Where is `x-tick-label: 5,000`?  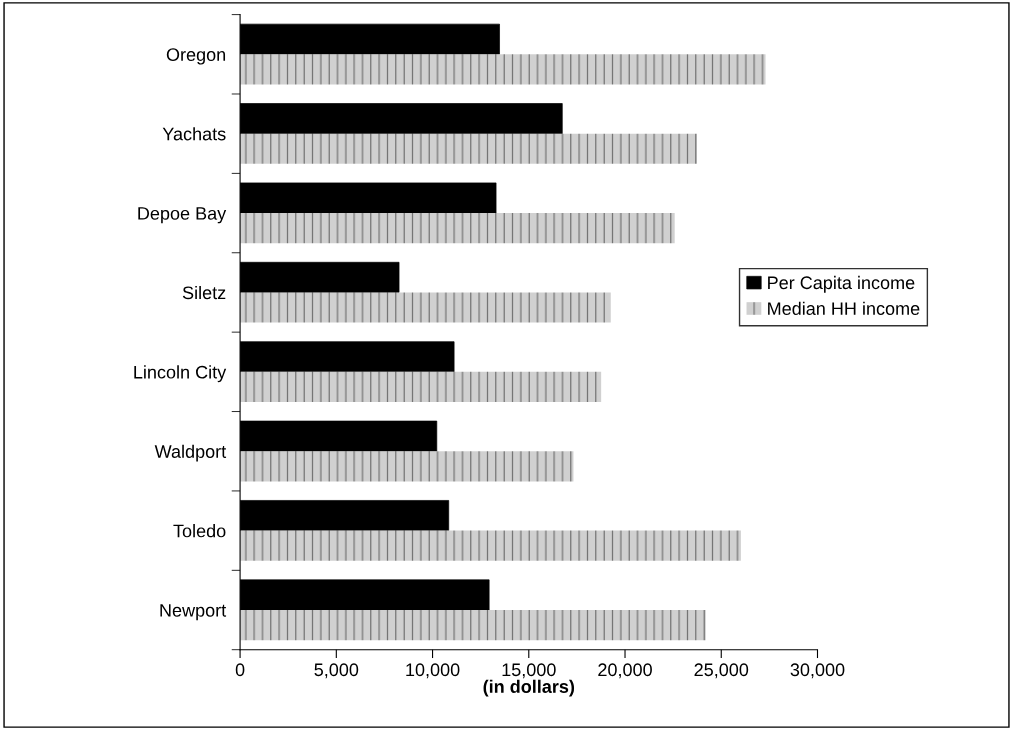 x-tick-label: 5,000 is located at coordinates (336, 671).